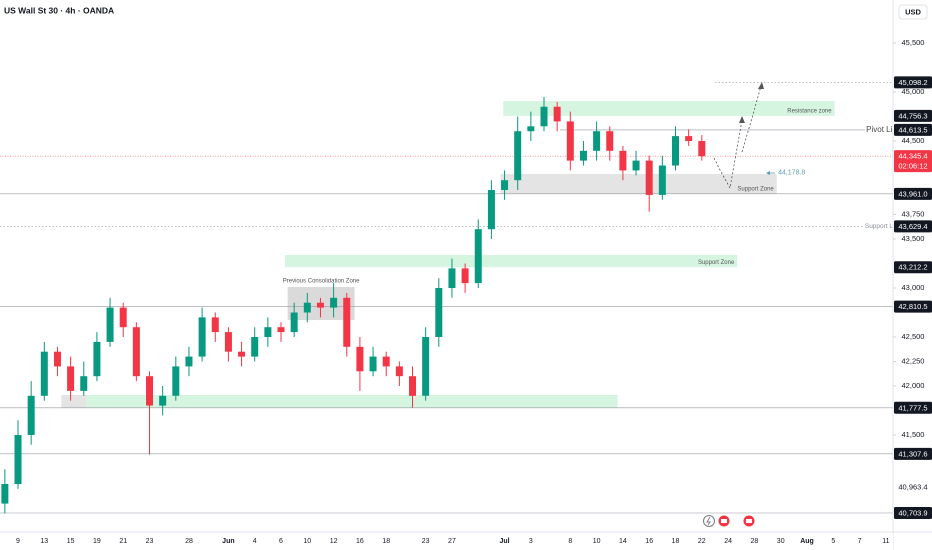  I want to click on event-icons, so click(729, 521).